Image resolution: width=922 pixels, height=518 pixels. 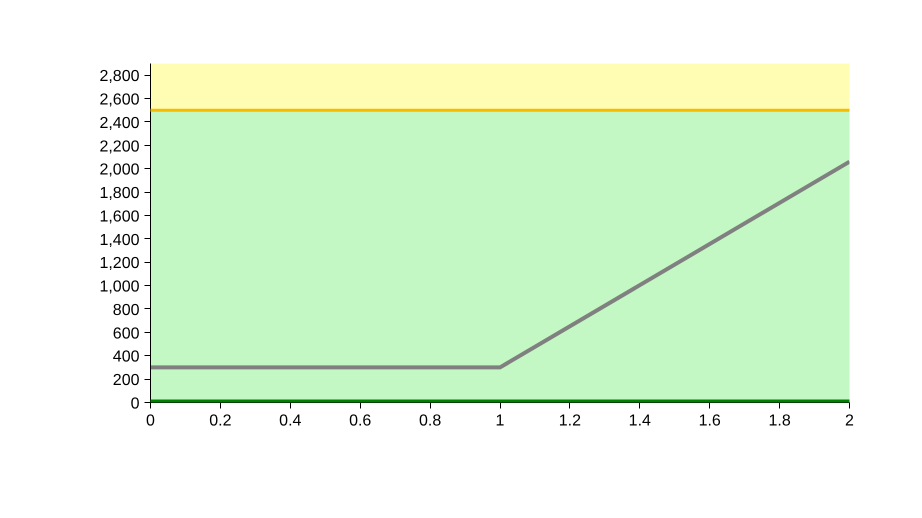 What do you see at coordinates (360, 421) in the screenshot?
I see `x-tick-label: 0.6` at bounding box center [360, 421].